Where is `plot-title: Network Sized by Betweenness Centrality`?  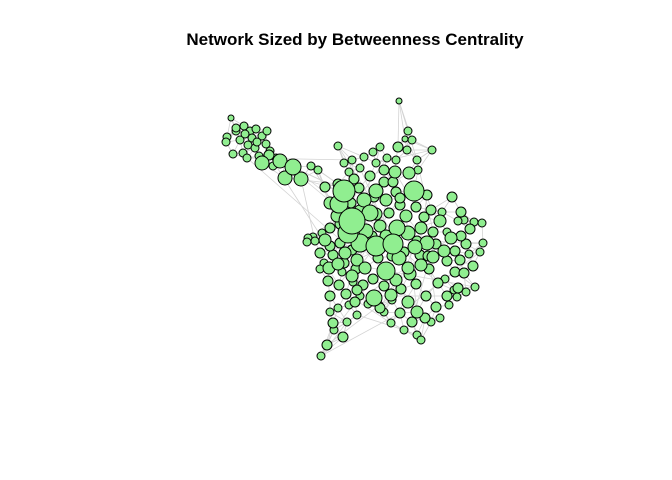
plot-title: Network Sized by Betweenness Centrality is located at coordinates (355, 39).